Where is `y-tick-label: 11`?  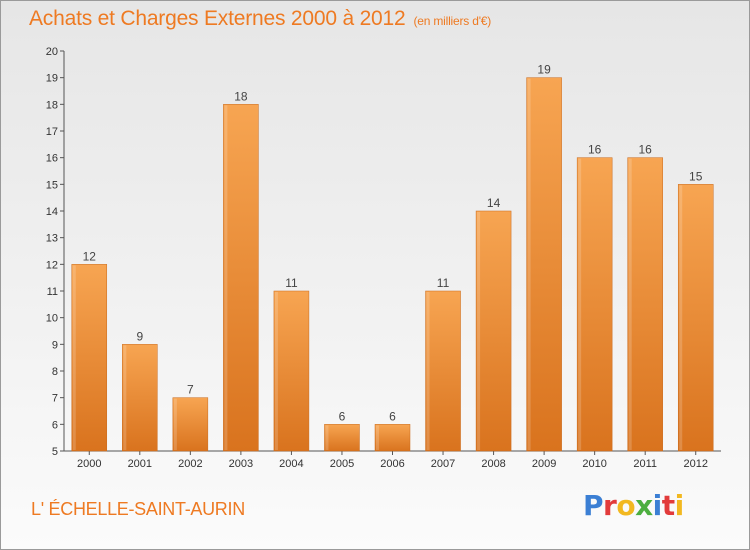 y-tick-label: 11 is located at coordinates (52, 292).